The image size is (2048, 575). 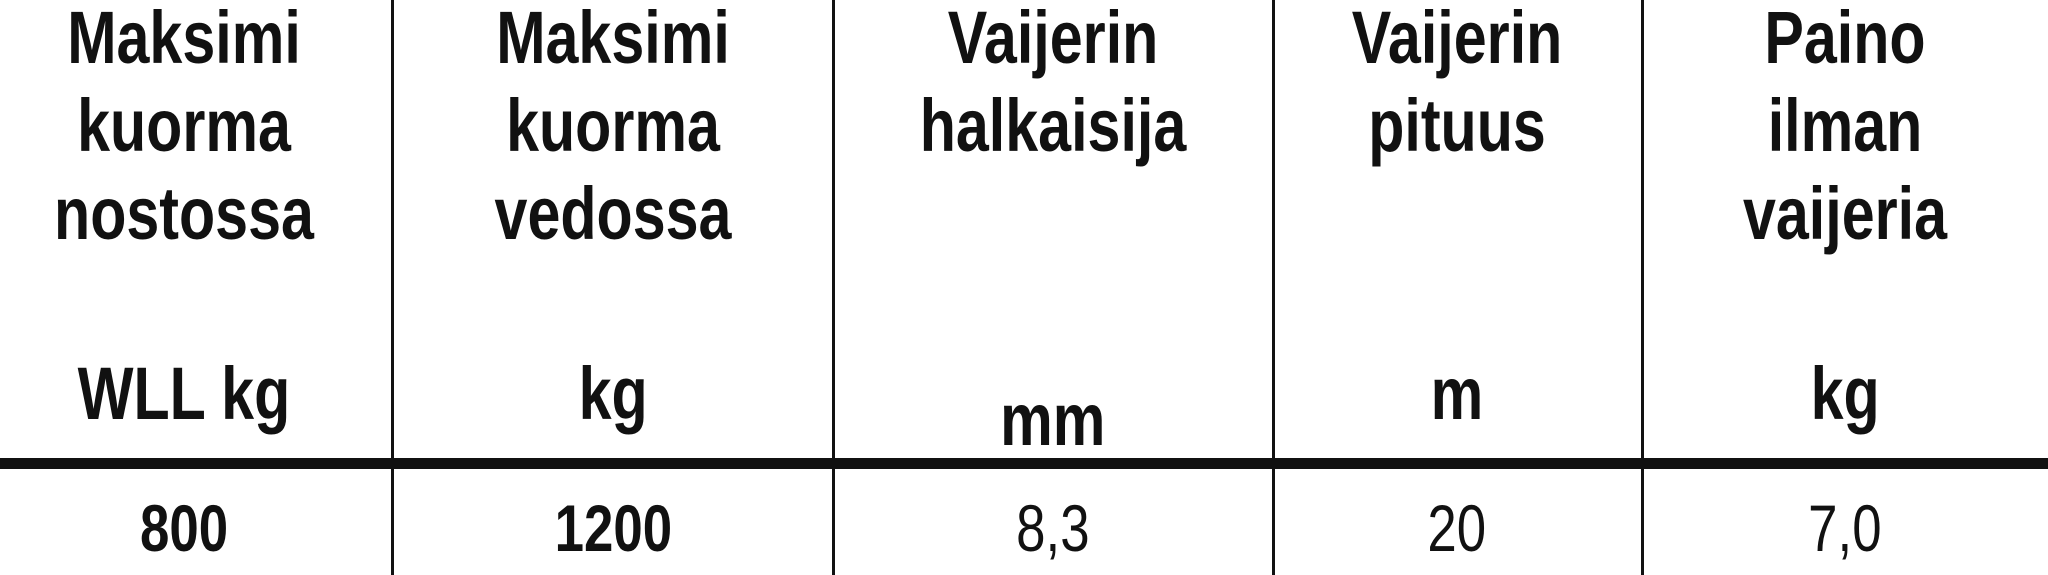 I want to click on value-cell: 800, so click(x=202, y=528).